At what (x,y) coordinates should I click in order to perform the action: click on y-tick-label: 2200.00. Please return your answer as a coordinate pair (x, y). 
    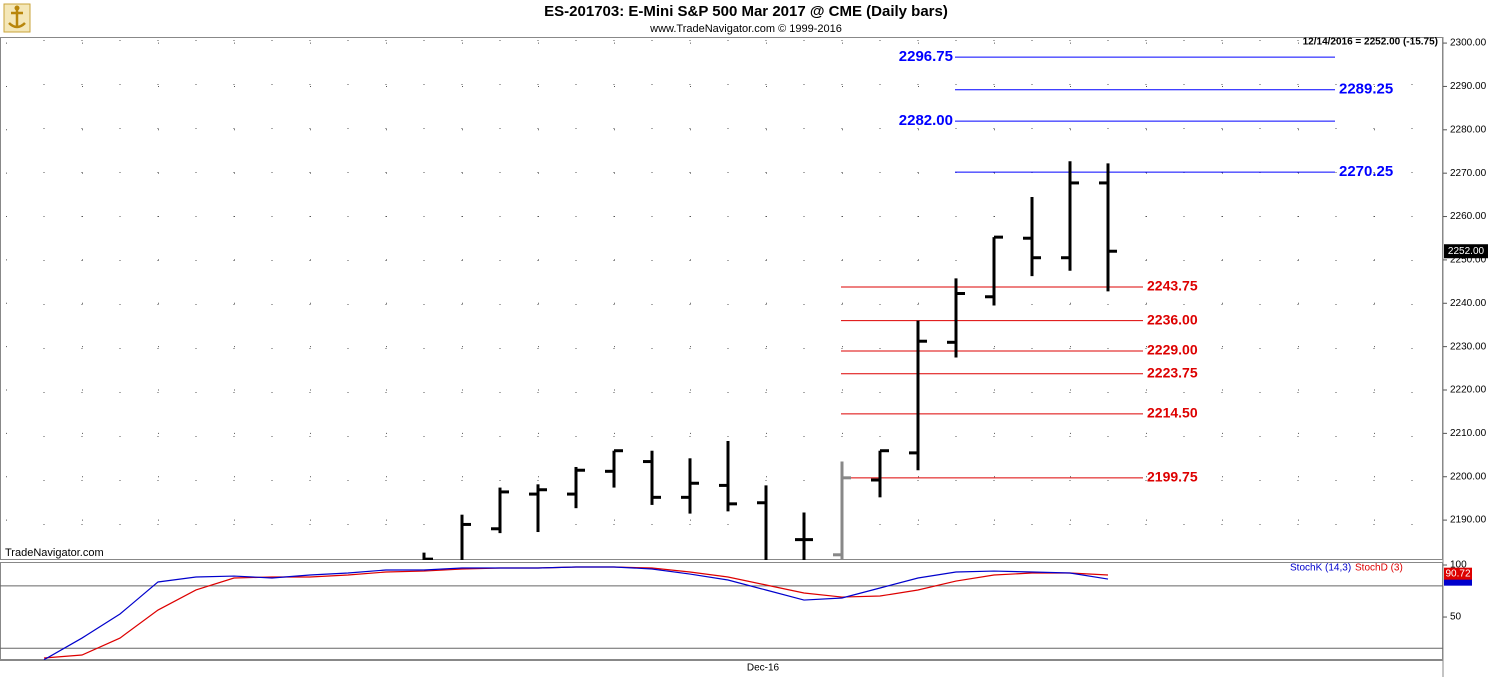
    Looking at the image, I should click on (1468, 476).